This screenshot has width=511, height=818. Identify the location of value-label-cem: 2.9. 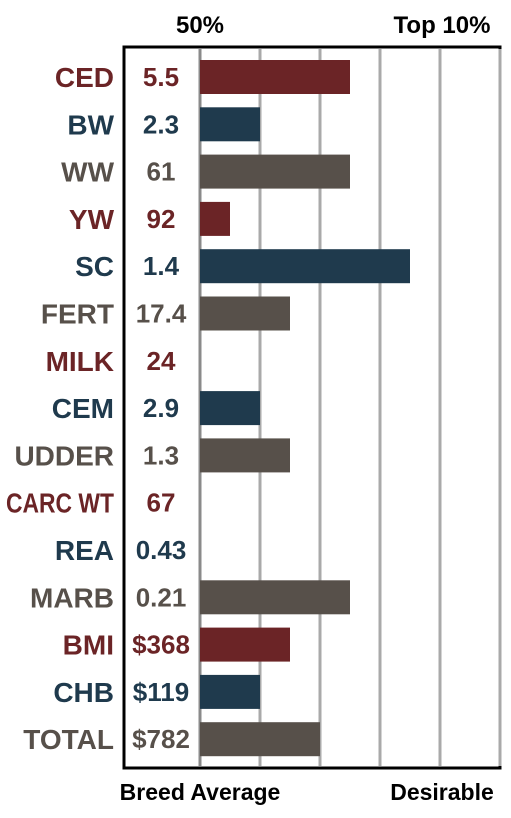
(161, 408).